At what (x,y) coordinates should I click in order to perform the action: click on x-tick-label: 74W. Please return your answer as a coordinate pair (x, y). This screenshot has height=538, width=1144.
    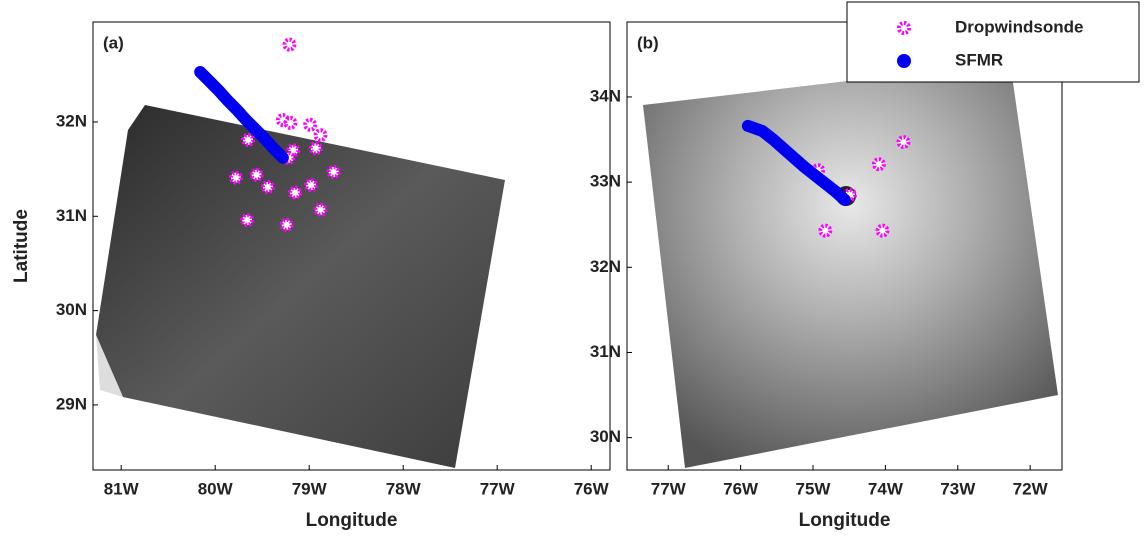
    Looking at the image, I should click on (886, 488).